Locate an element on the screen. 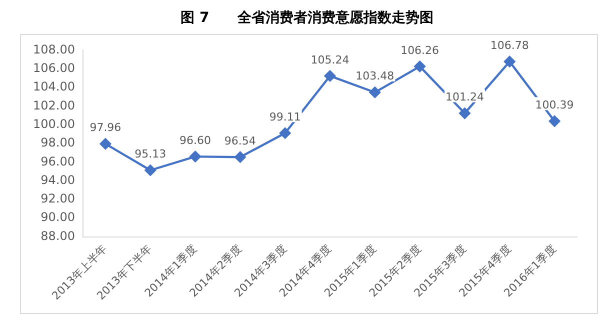 This screenshot has width=614, height=327. text: 106.26 is located at coordinates (420, 50).